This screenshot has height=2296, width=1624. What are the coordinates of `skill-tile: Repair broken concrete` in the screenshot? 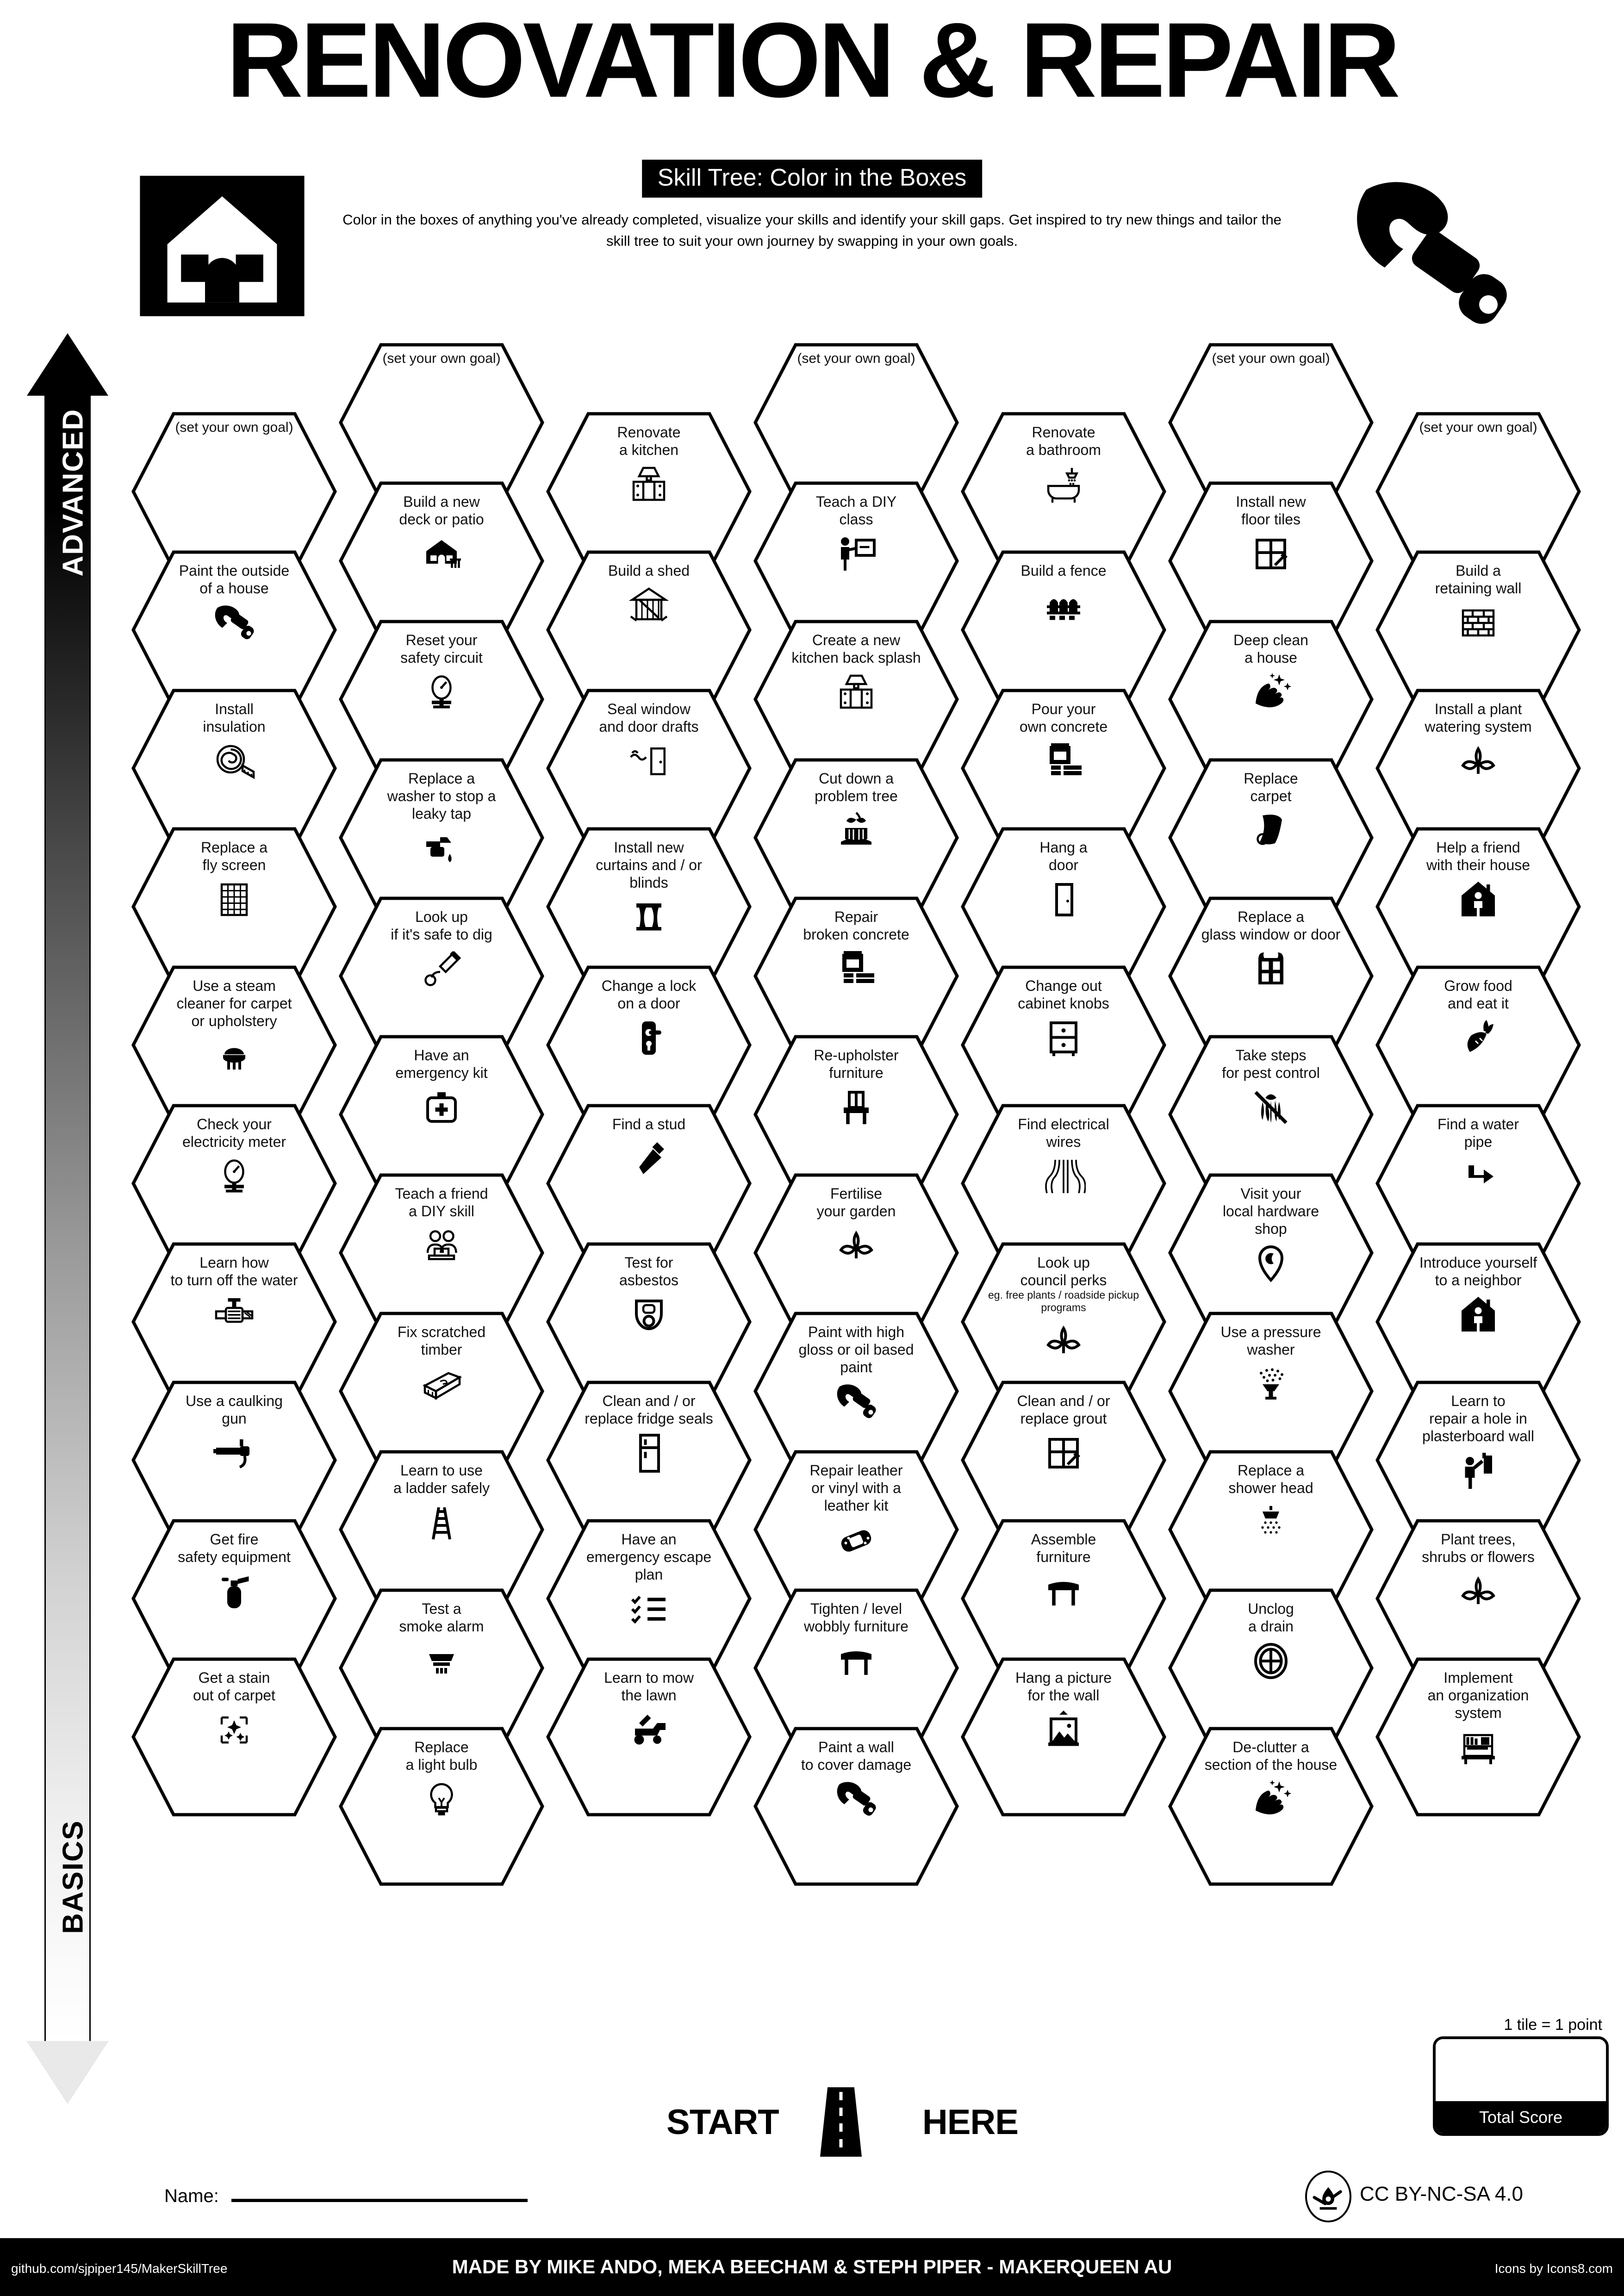 It's located at (856, 976).